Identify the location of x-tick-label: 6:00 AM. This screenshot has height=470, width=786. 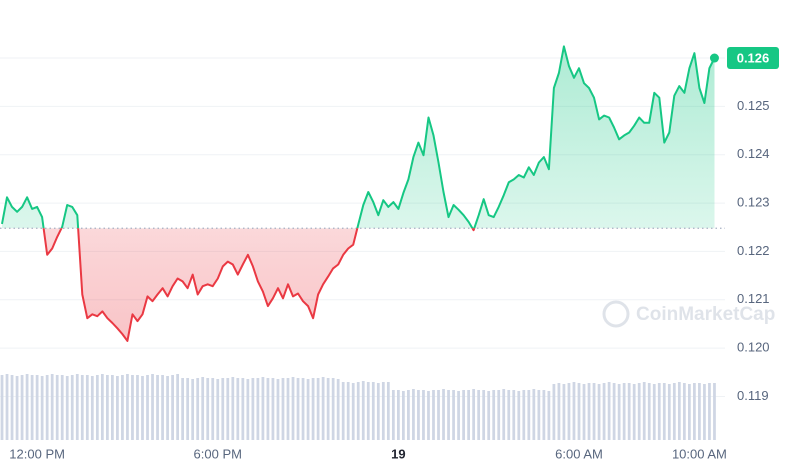
(579, 453).